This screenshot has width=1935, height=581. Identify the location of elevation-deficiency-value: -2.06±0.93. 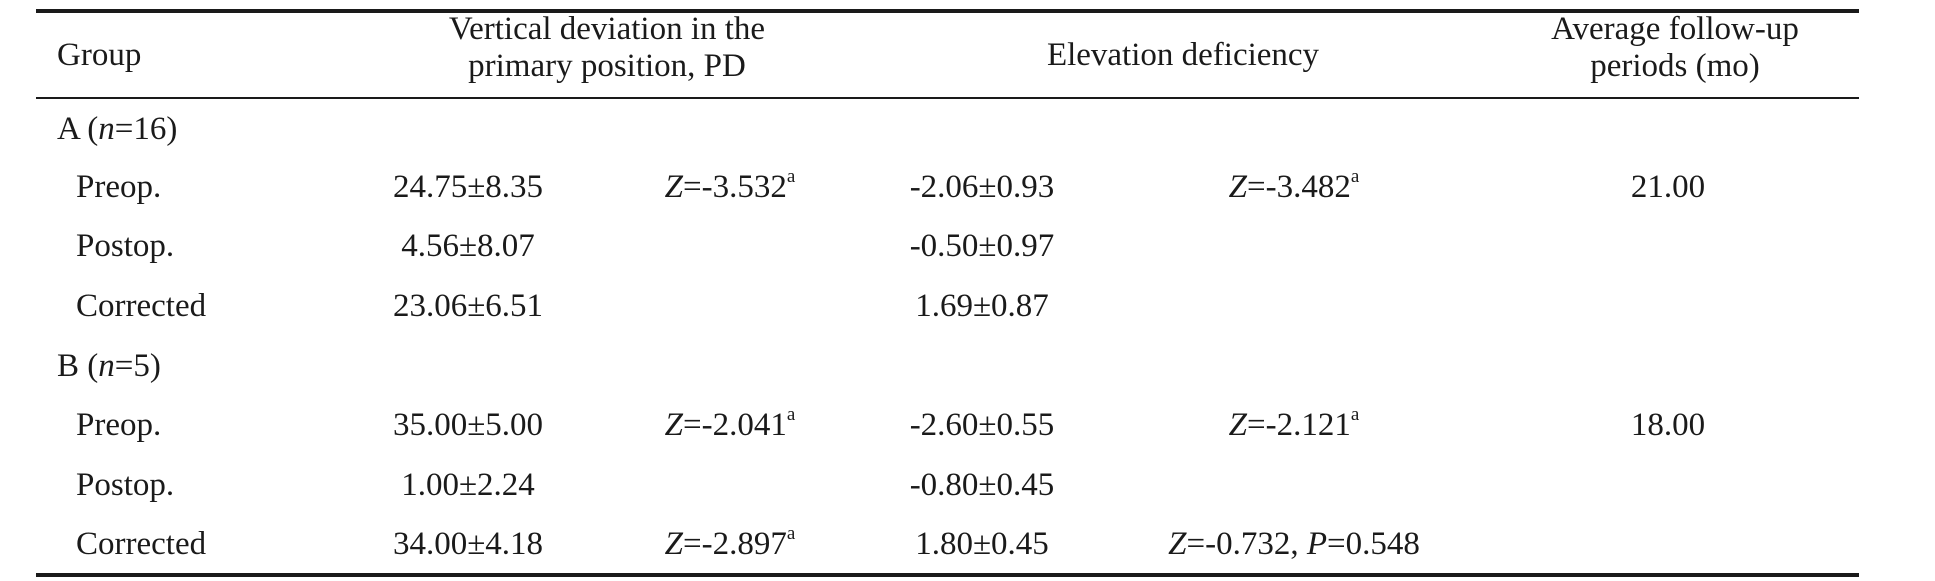
(982, 187).